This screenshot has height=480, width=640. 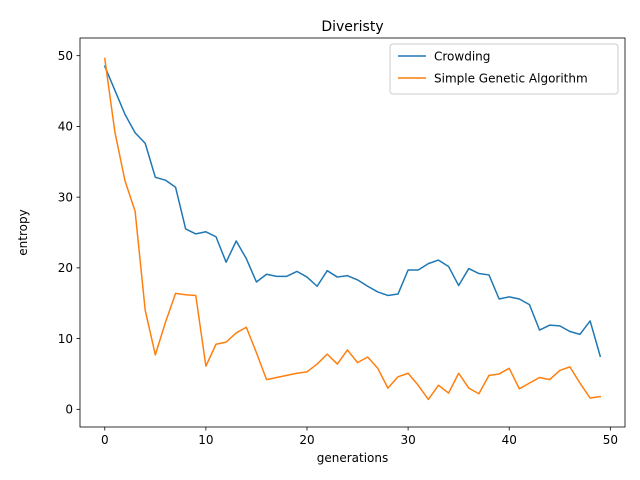 I want to click on chart-title: Diveristy, so click(x=352, y=27).